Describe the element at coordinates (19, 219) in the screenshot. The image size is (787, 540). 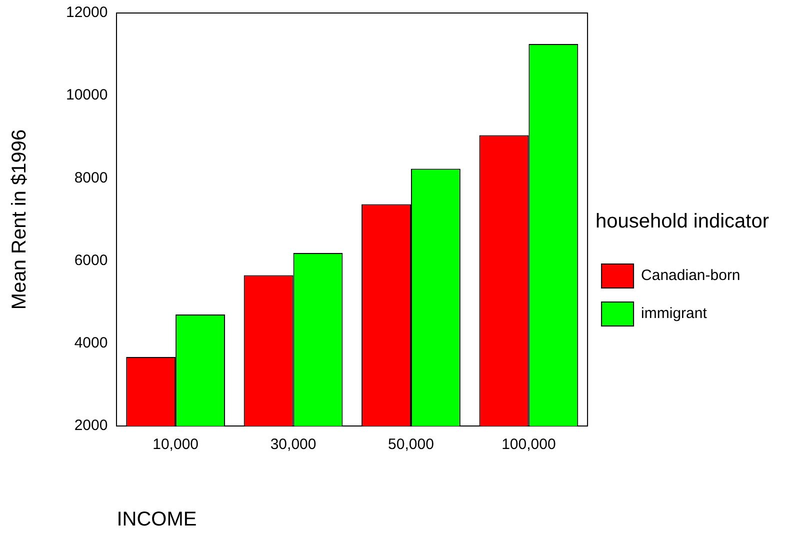
I see `y-axis-title: Mean Rent in $1996` at that location.